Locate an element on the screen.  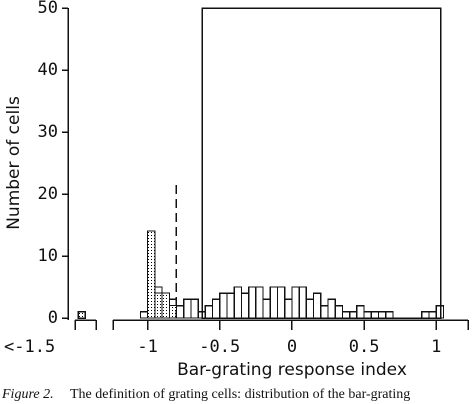
y-tick-label: 40 is located at coordinates (48, 70).